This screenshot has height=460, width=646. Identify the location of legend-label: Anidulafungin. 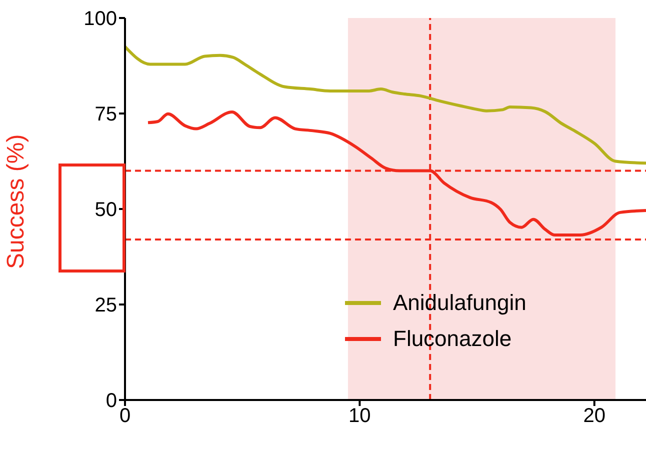
(459, 303).